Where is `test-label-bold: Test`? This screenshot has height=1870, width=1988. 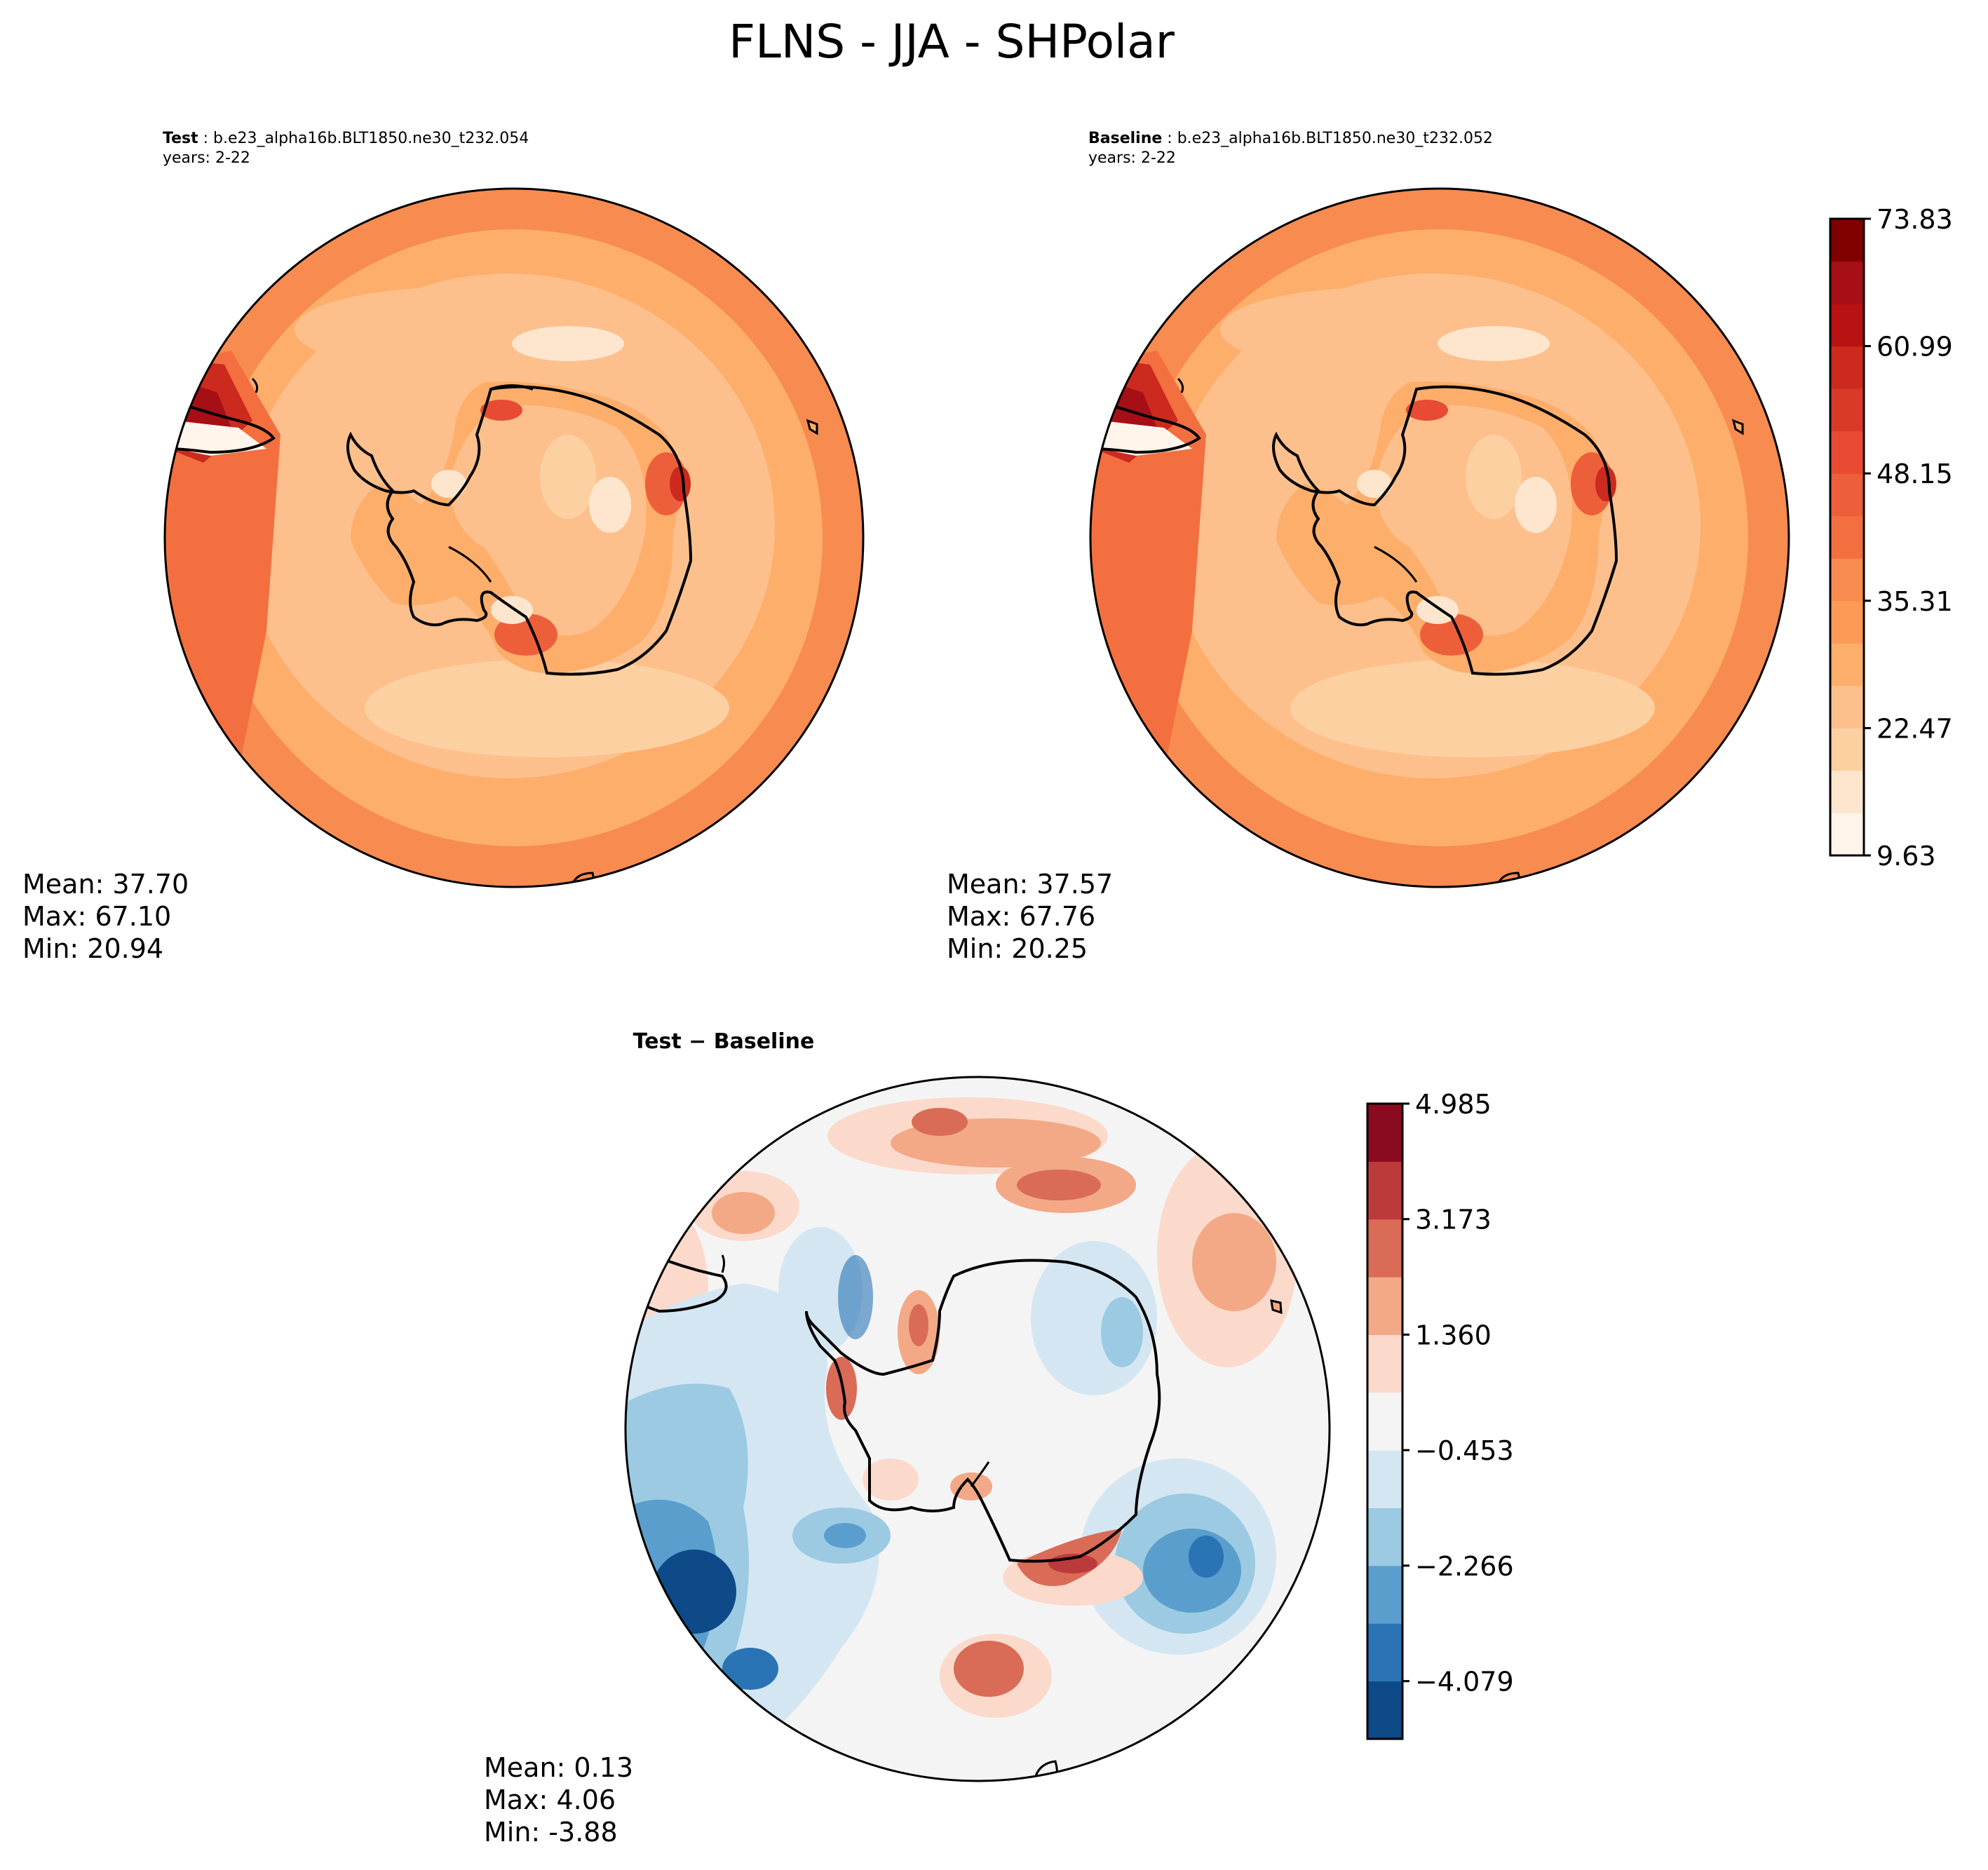 test-label-bold: Test is located at coordinates (180, 138).